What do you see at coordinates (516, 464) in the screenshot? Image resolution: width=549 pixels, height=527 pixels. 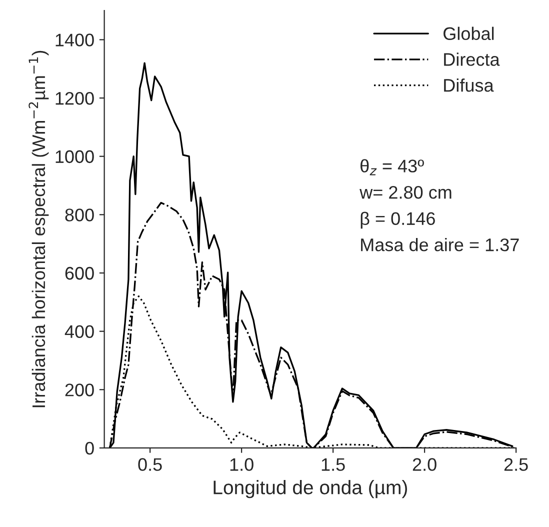 I see `x-tick-label: 2.5` at bounding box center [516, 464].